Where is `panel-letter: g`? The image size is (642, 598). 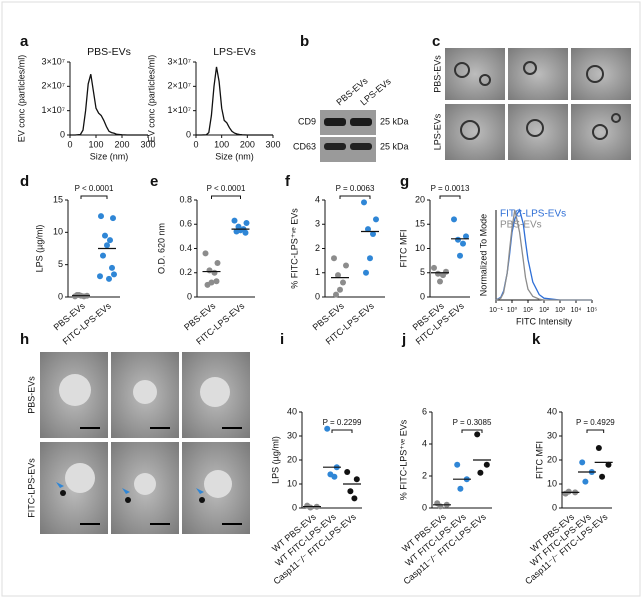 panel-letter: g is located at coordinates (404, 181).